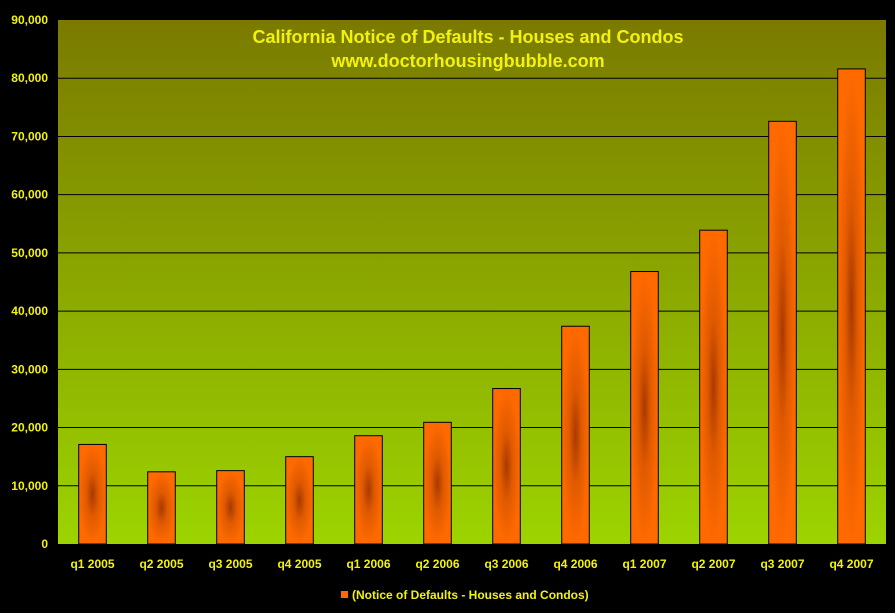 Image resolution: width=895 pixels, height=613 pixels. I want to click on x-tick-label: q2 2007, so click(713, 564).